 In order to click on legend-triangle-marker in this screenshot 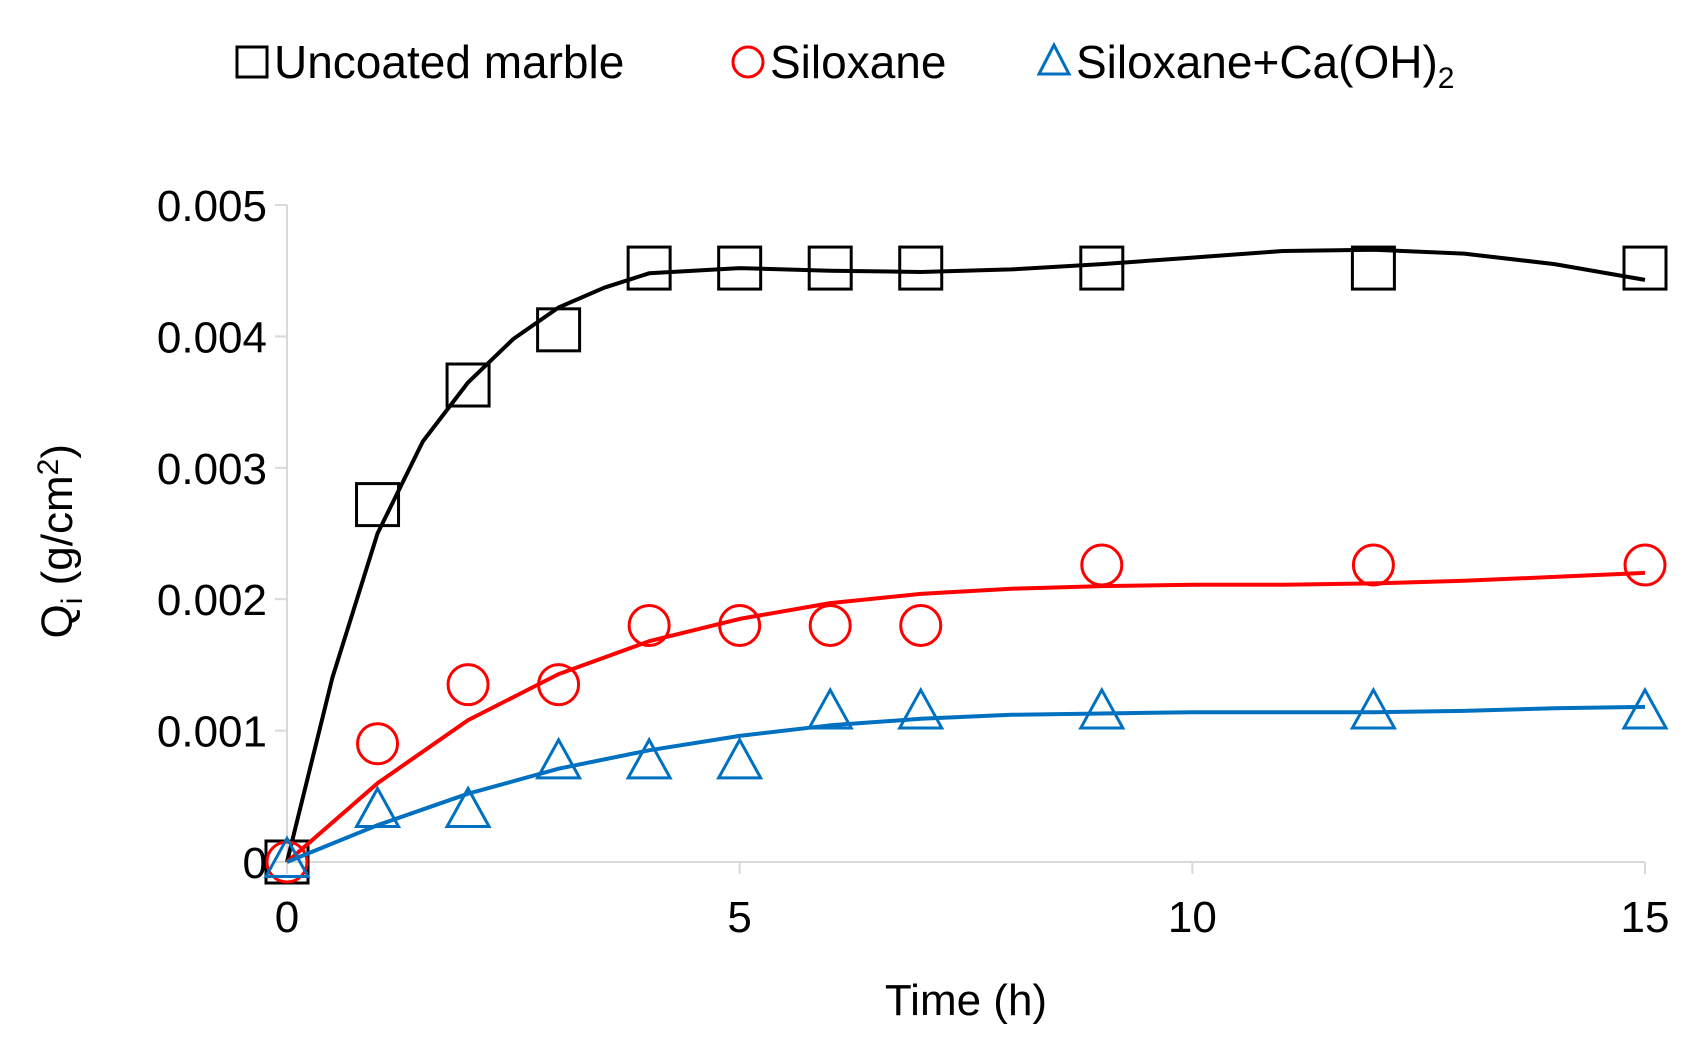, I will do `click(1054, 58)`.